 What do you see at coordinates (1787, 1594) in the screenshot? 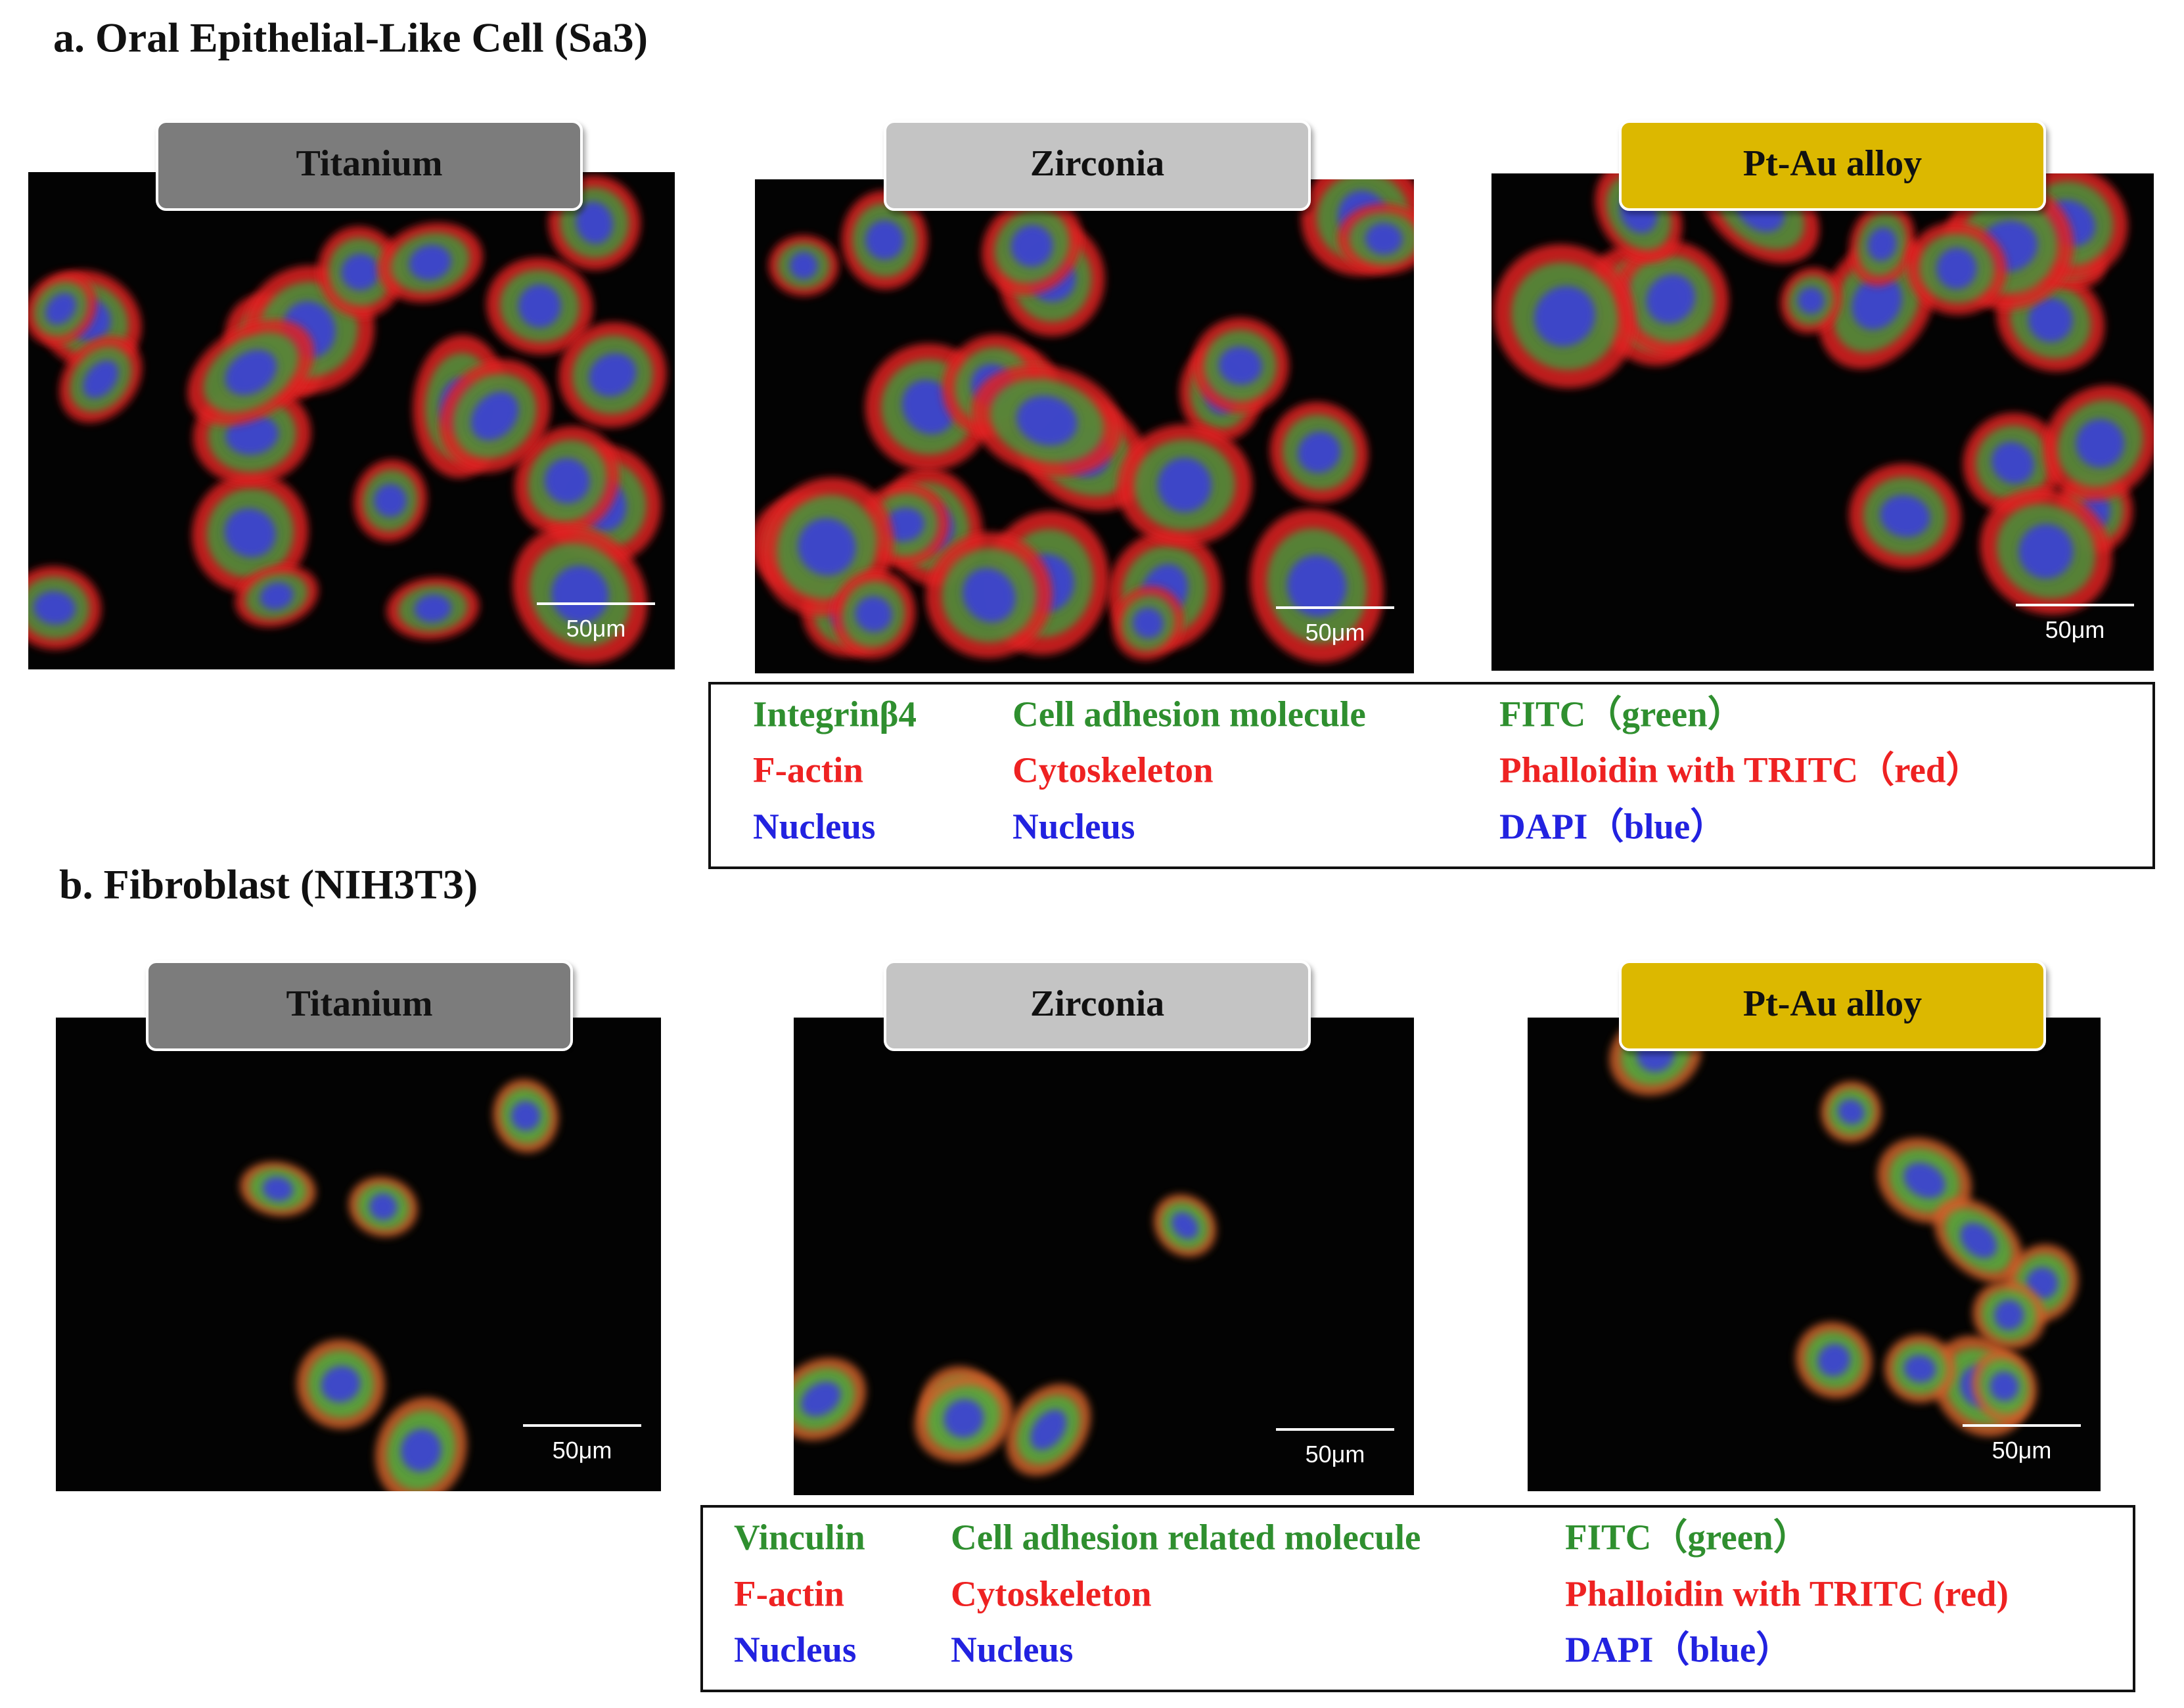
I see `legend-text: Phalloidin with TRITC (red)` at bounding box center [1787, 1594].